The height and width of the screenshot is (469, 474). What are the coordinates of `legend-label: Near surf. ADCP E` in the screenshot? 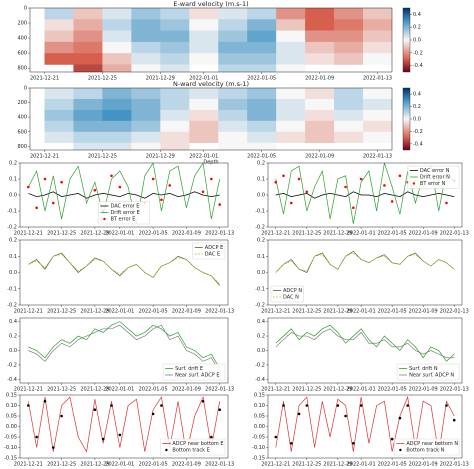 It's located at (197, 376).